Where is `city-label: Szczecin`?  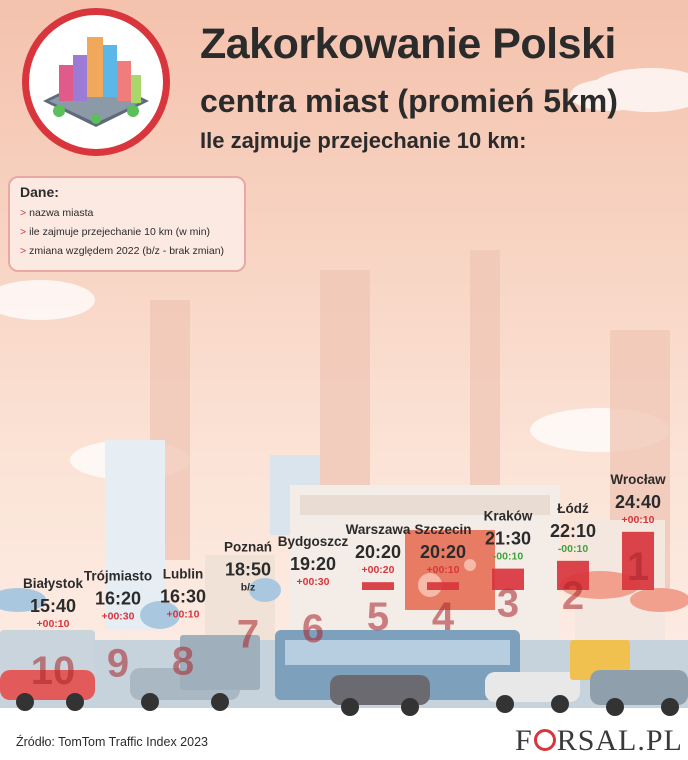 city-label: Szczecin is located at coordinates (442, 529).